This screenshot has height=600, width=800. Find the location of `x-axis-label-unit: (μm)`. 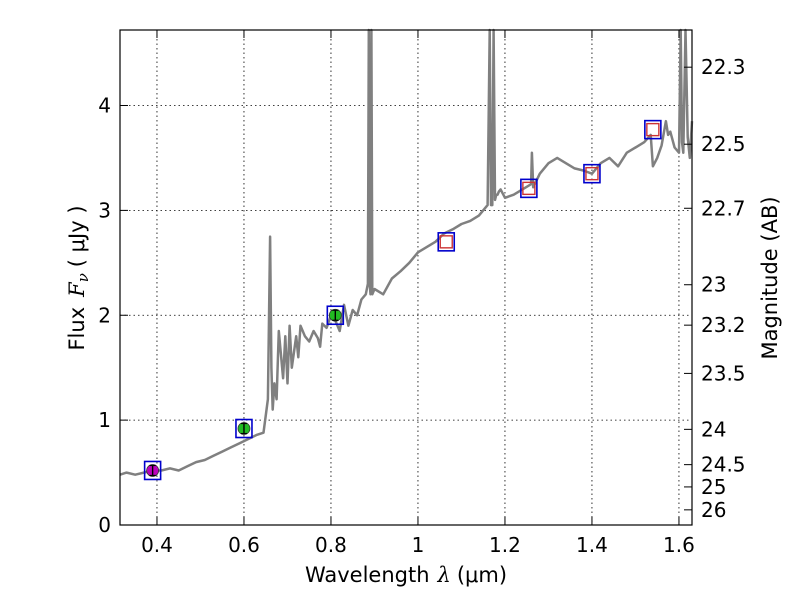

x-axis-label-unit: (μm) is located at coordinates (482, 575).